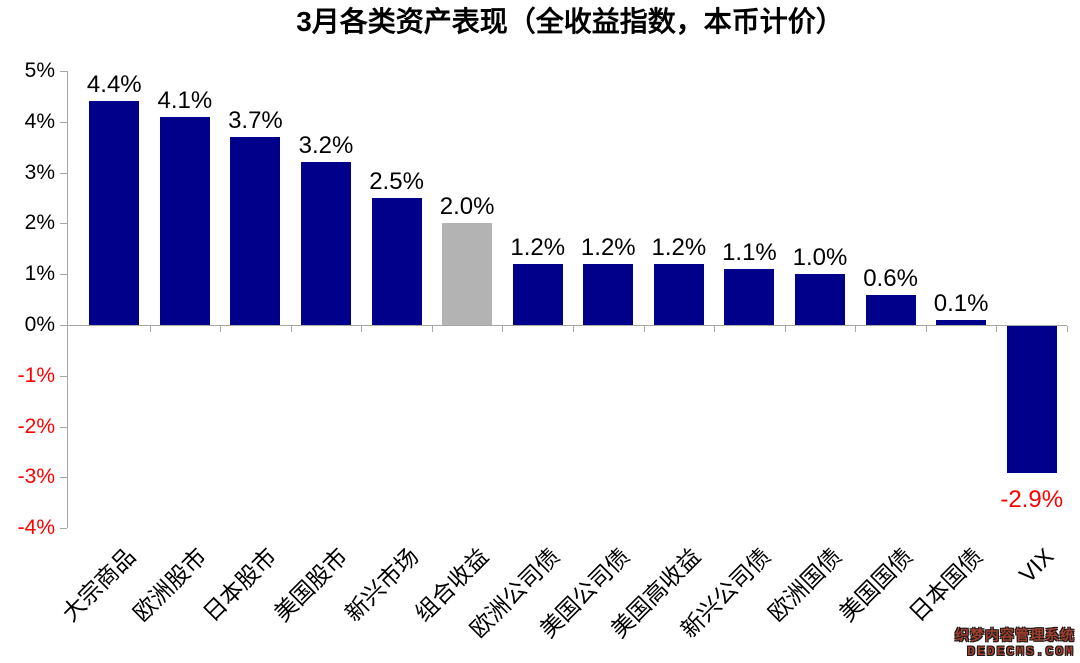 This screenshot has height=663, width=1080. Describe the element at coordinates (875, 585) in the screenshot. I see `x-axis-category-label: 美国国债` at that location.